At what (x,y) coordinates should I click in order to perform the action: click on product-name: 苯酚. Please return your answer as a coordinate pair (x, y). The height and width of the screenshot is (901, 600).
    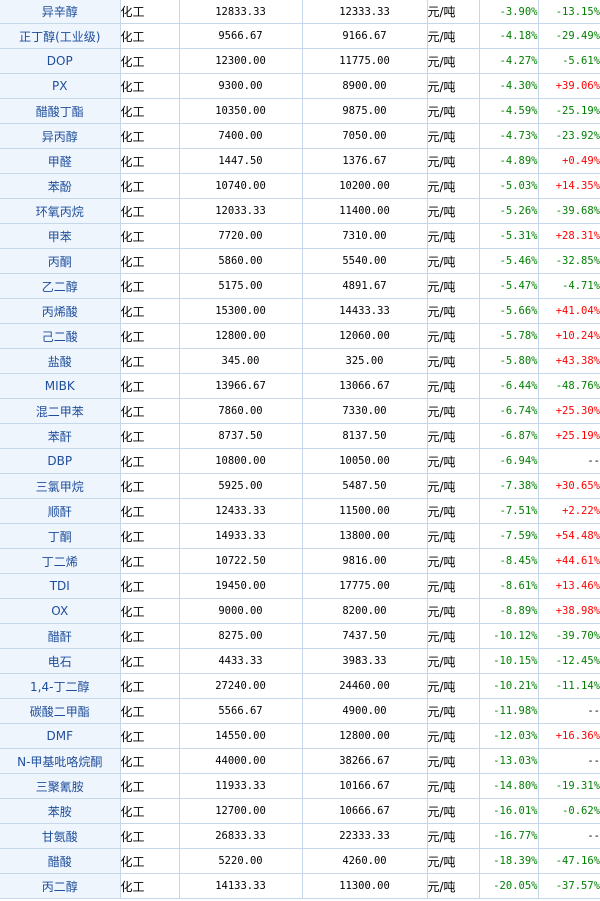
    Looking at the image, I should click on (60, 186).